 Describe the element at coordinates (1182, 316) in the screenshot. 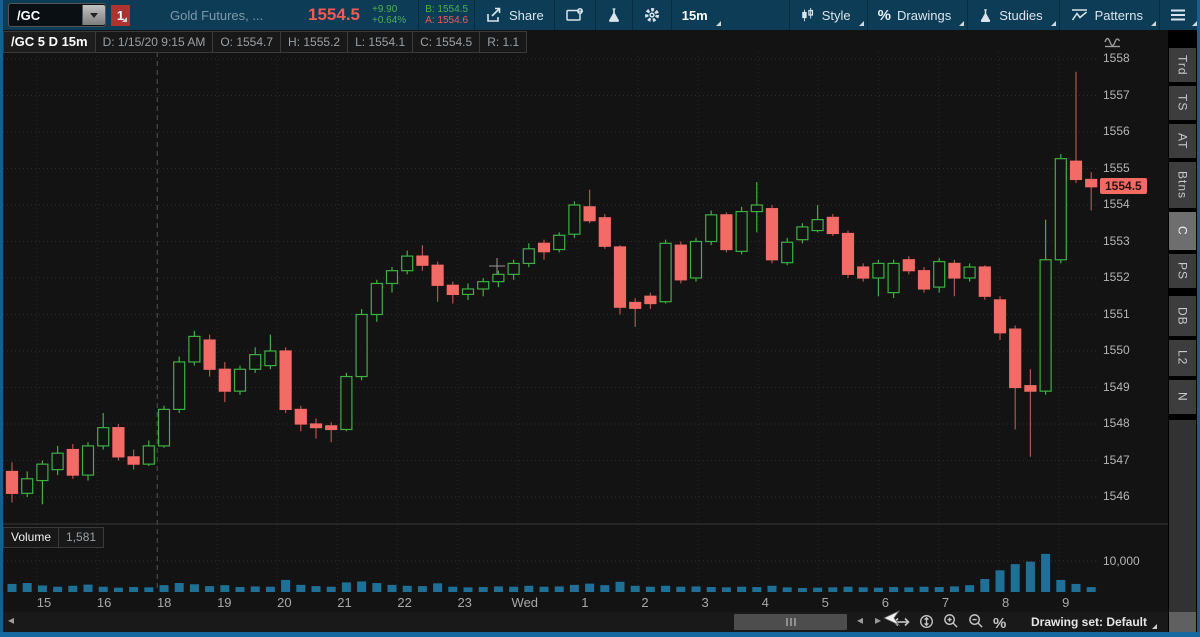

I see `sidebar-tab-db: DB` at that location.